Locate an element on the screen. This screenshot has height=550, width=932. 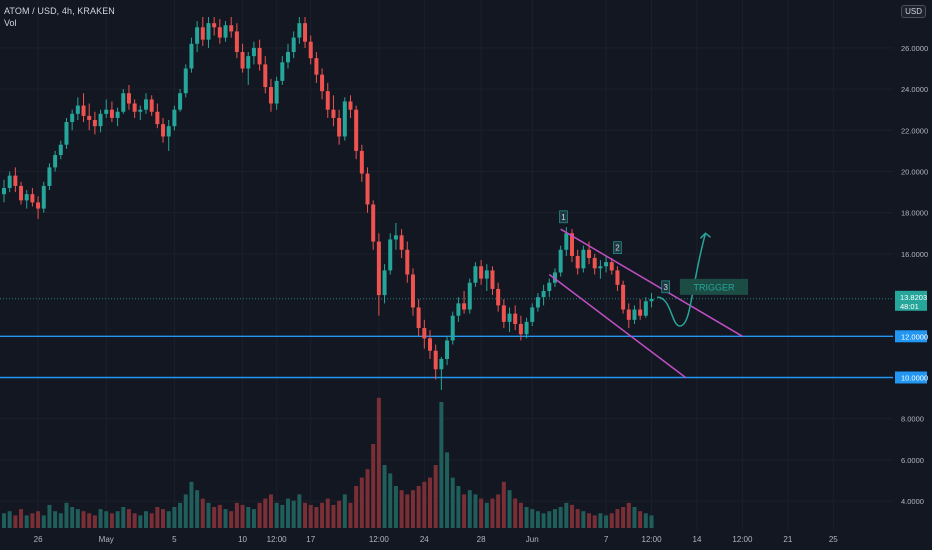
y-axis-tick-label: 20.0000 is located at coordinates (914, 172).